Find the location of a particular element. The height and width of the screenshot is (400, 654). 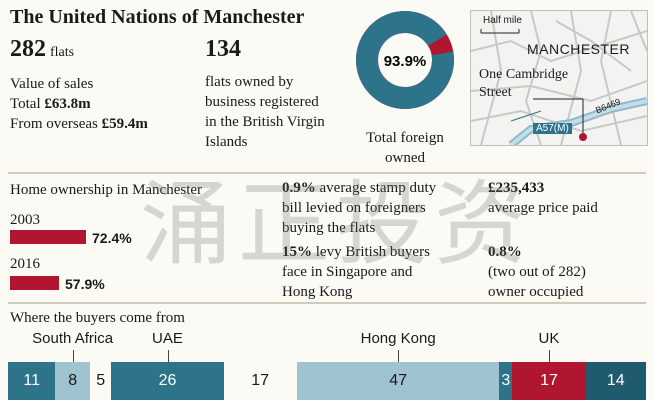

stamp-duty-text-2: bill levied on foreigners is located at coordinates (354, 208).